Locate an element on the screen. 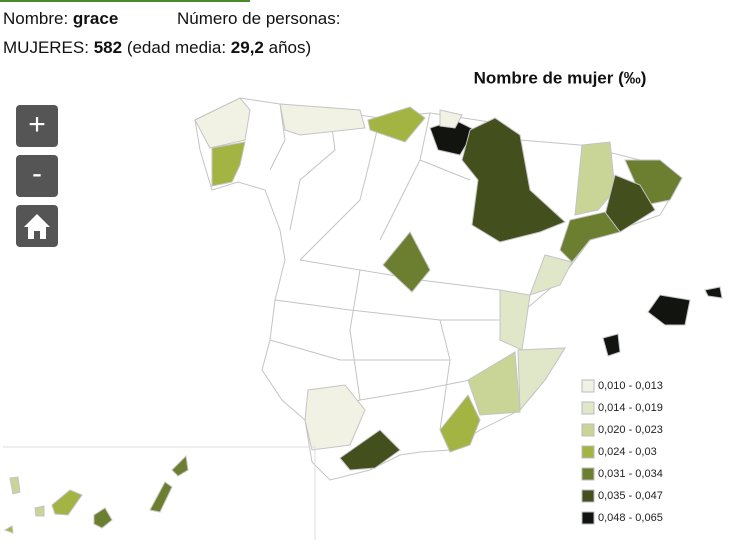 The width and height of the screenshot is (746, 552). home-icon is located at coordinates (37, 226).